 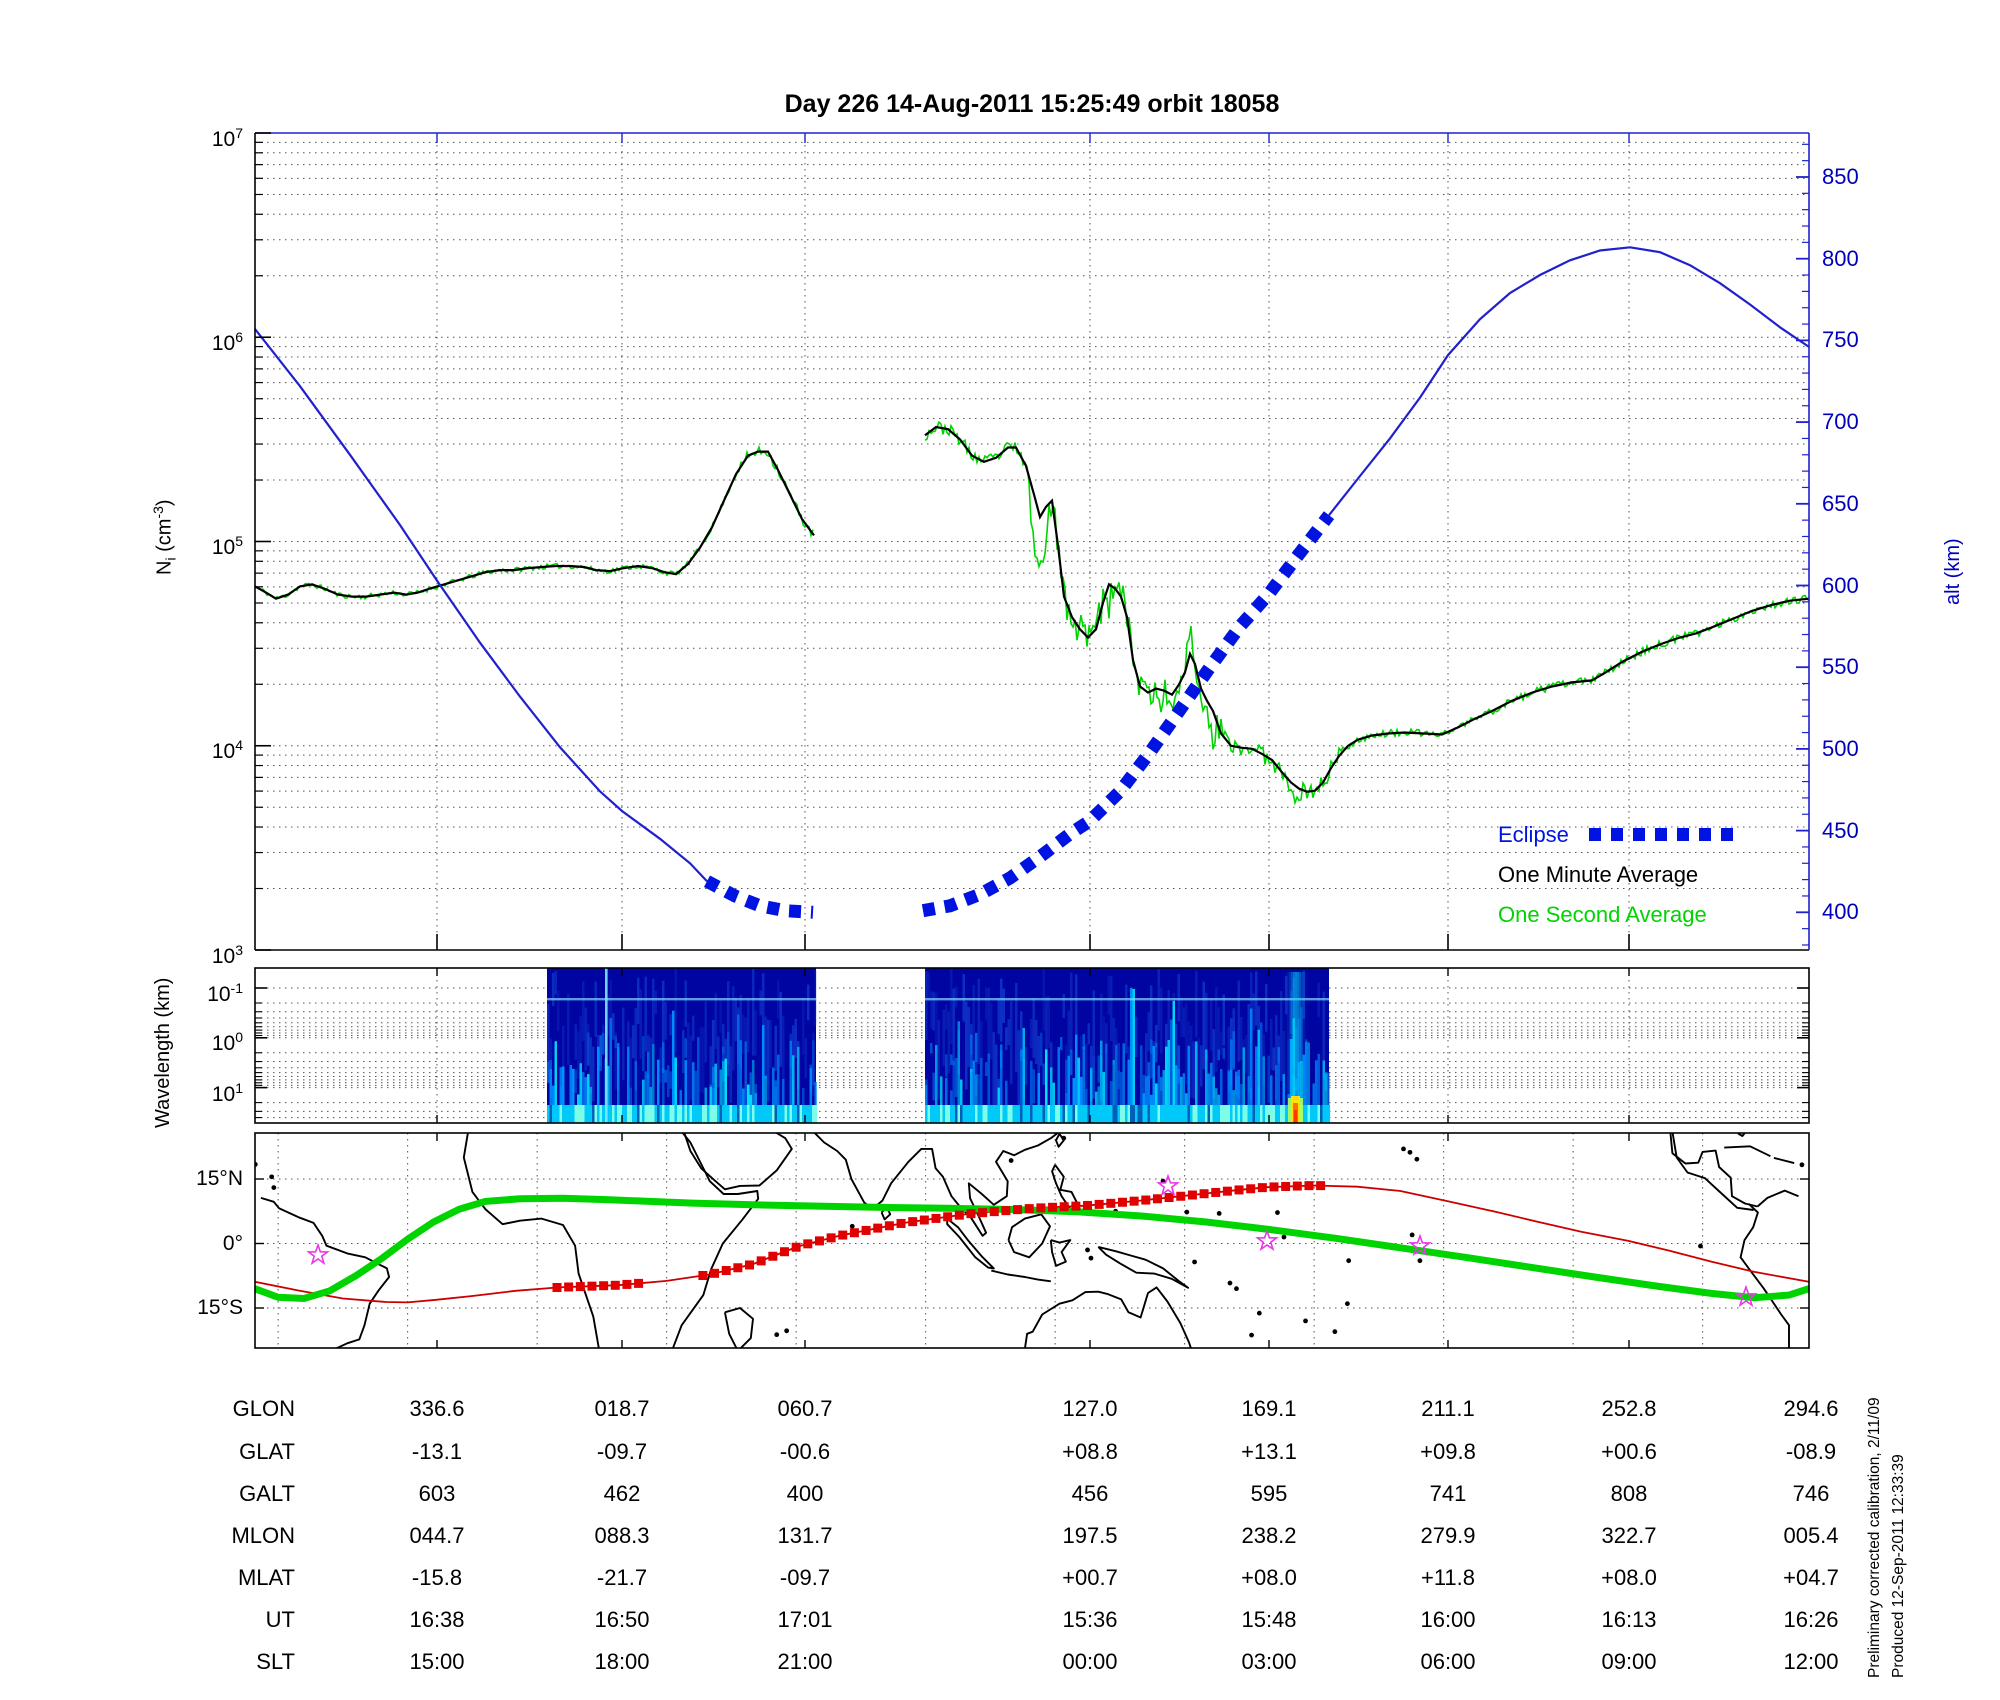 What do you see at coordinates (225, 993) in the screenshot?
I see `p2-ytick: 10⁻¹` at bounding box center [225, 993].